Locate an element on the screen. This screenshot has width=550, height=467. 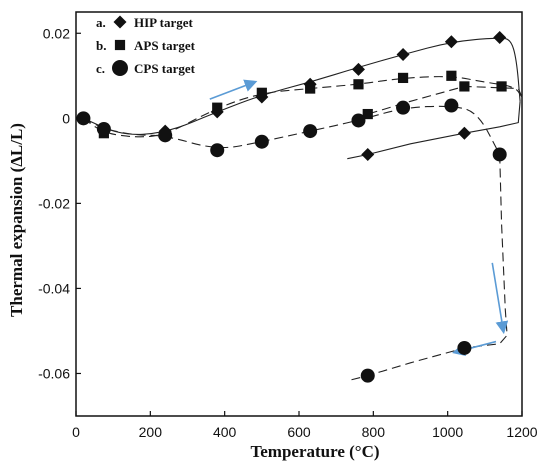
legend: a. HIP target b. APS target c. CPS target is located at coordinates (146, 45).